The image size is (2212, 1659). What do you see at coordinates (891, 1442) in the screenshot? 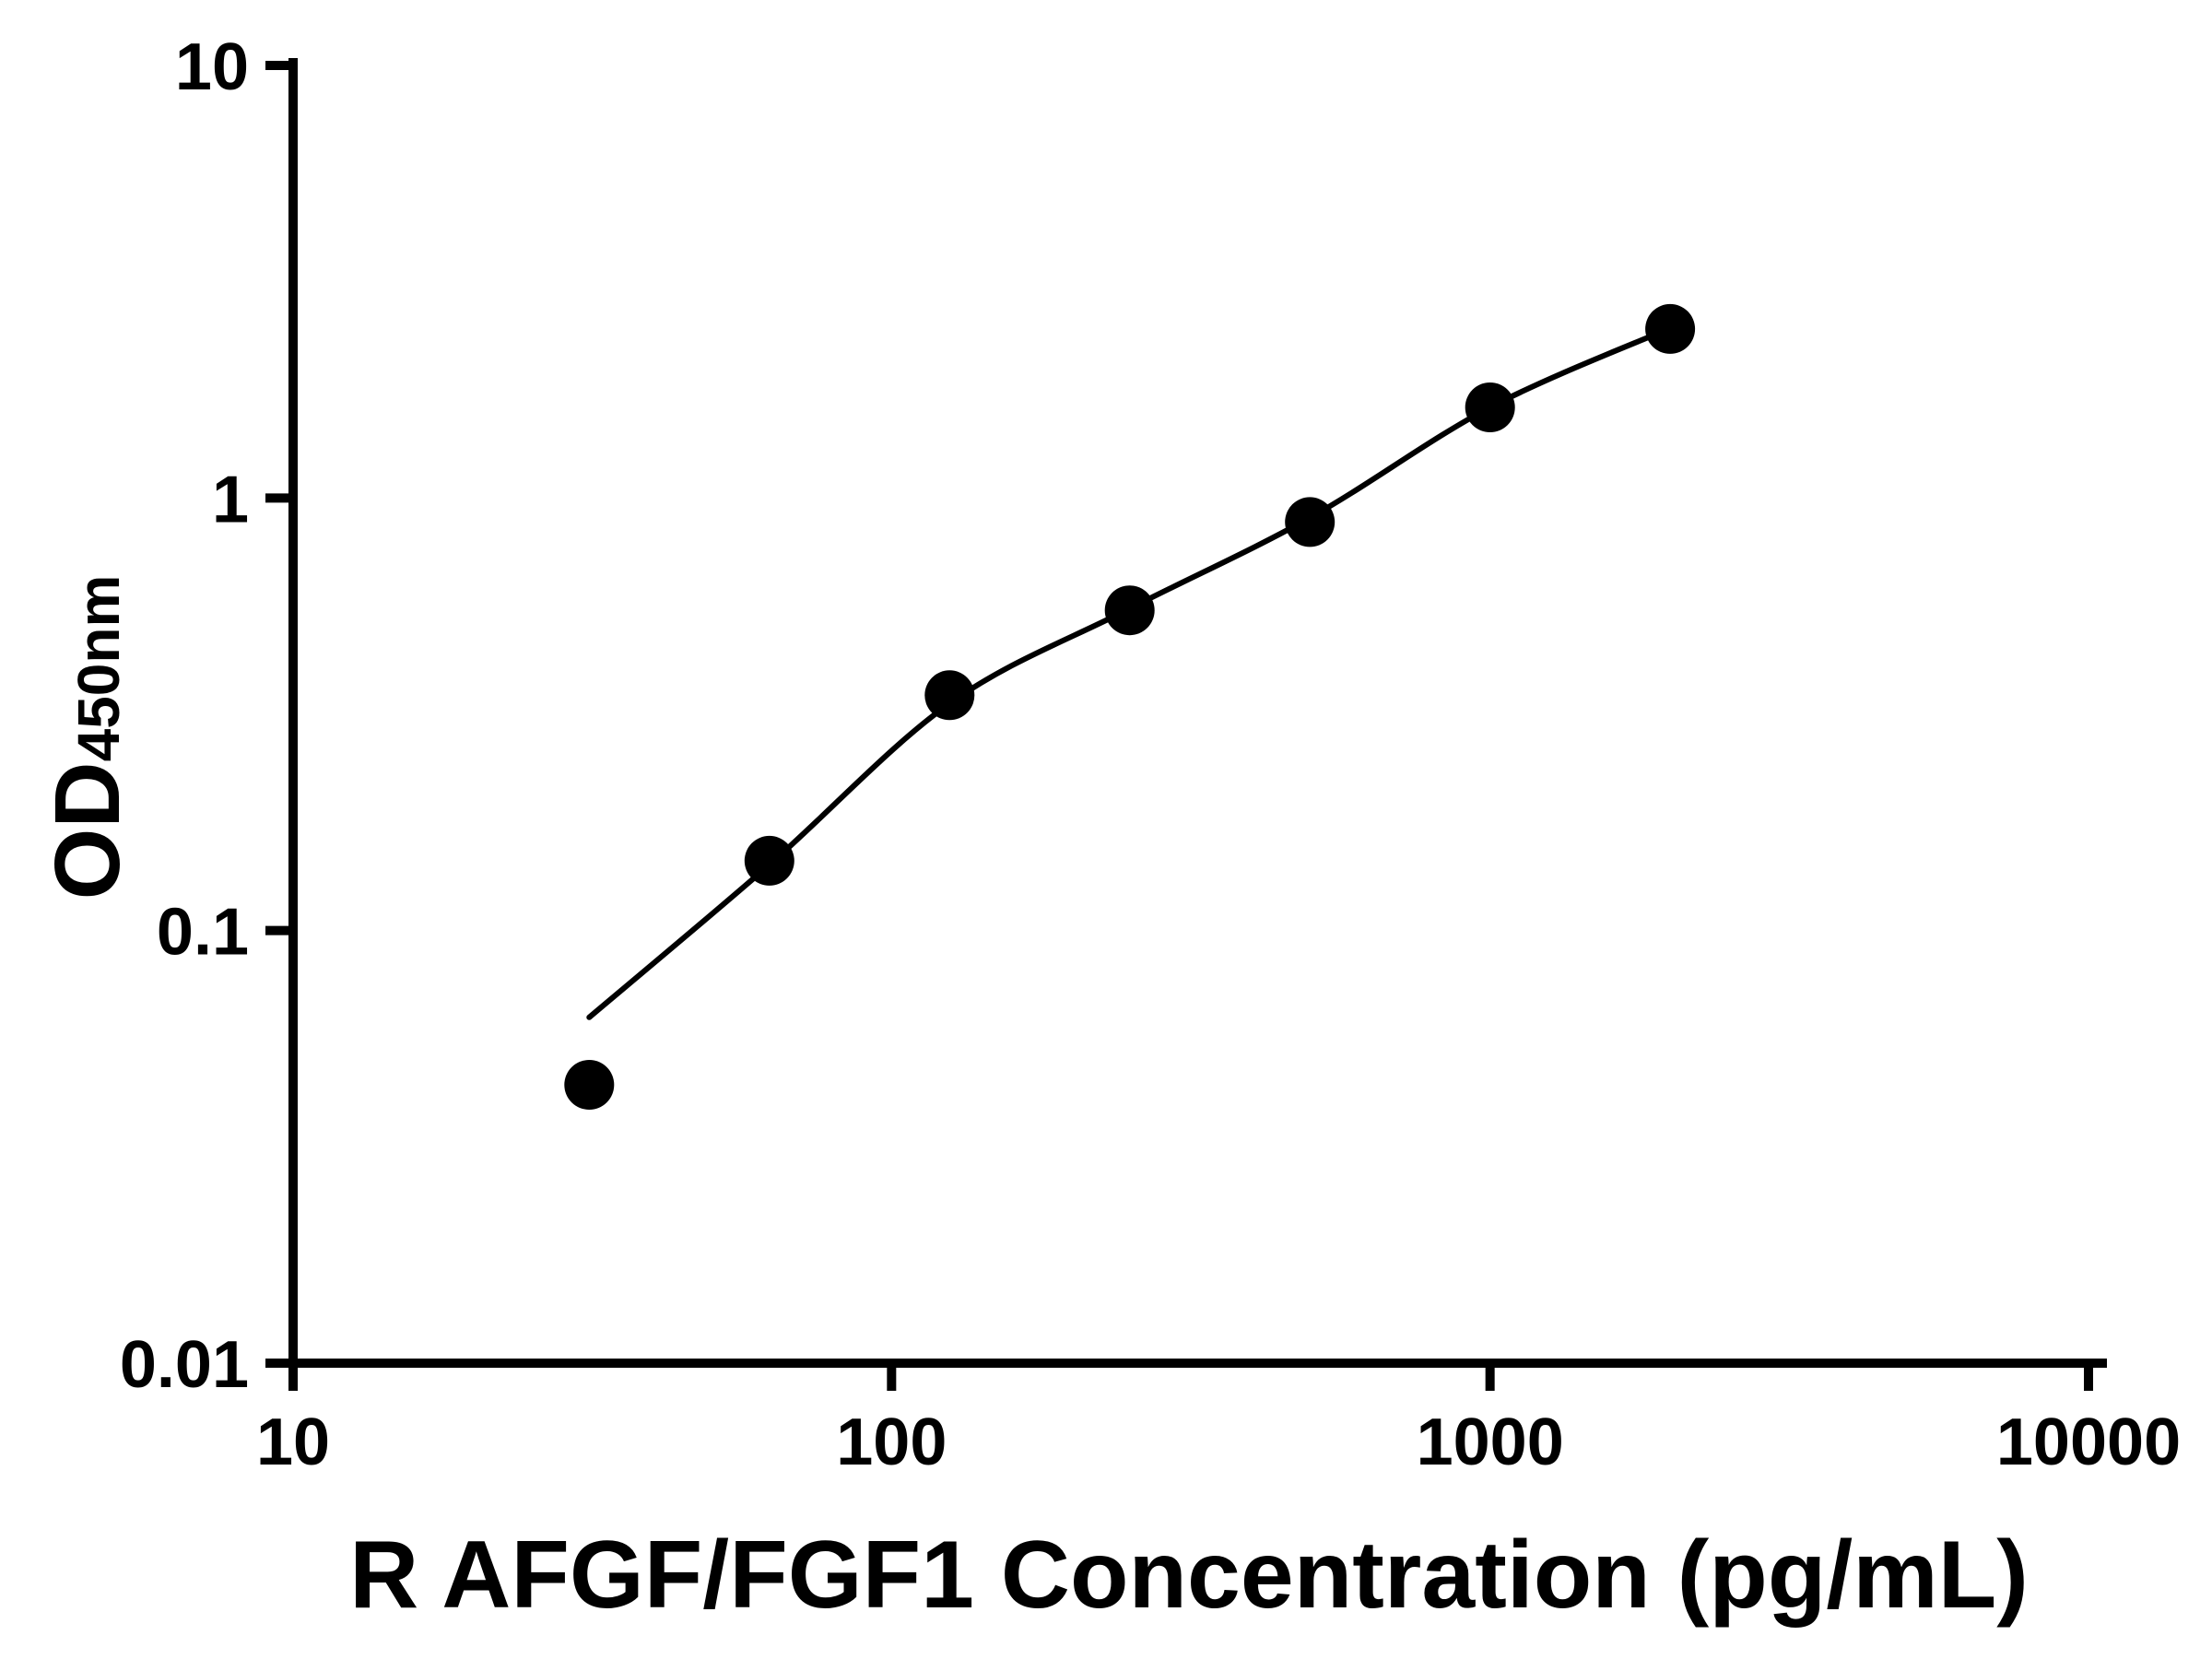
I see `x-tick-label: 100` at bounding box center [891, 1442].